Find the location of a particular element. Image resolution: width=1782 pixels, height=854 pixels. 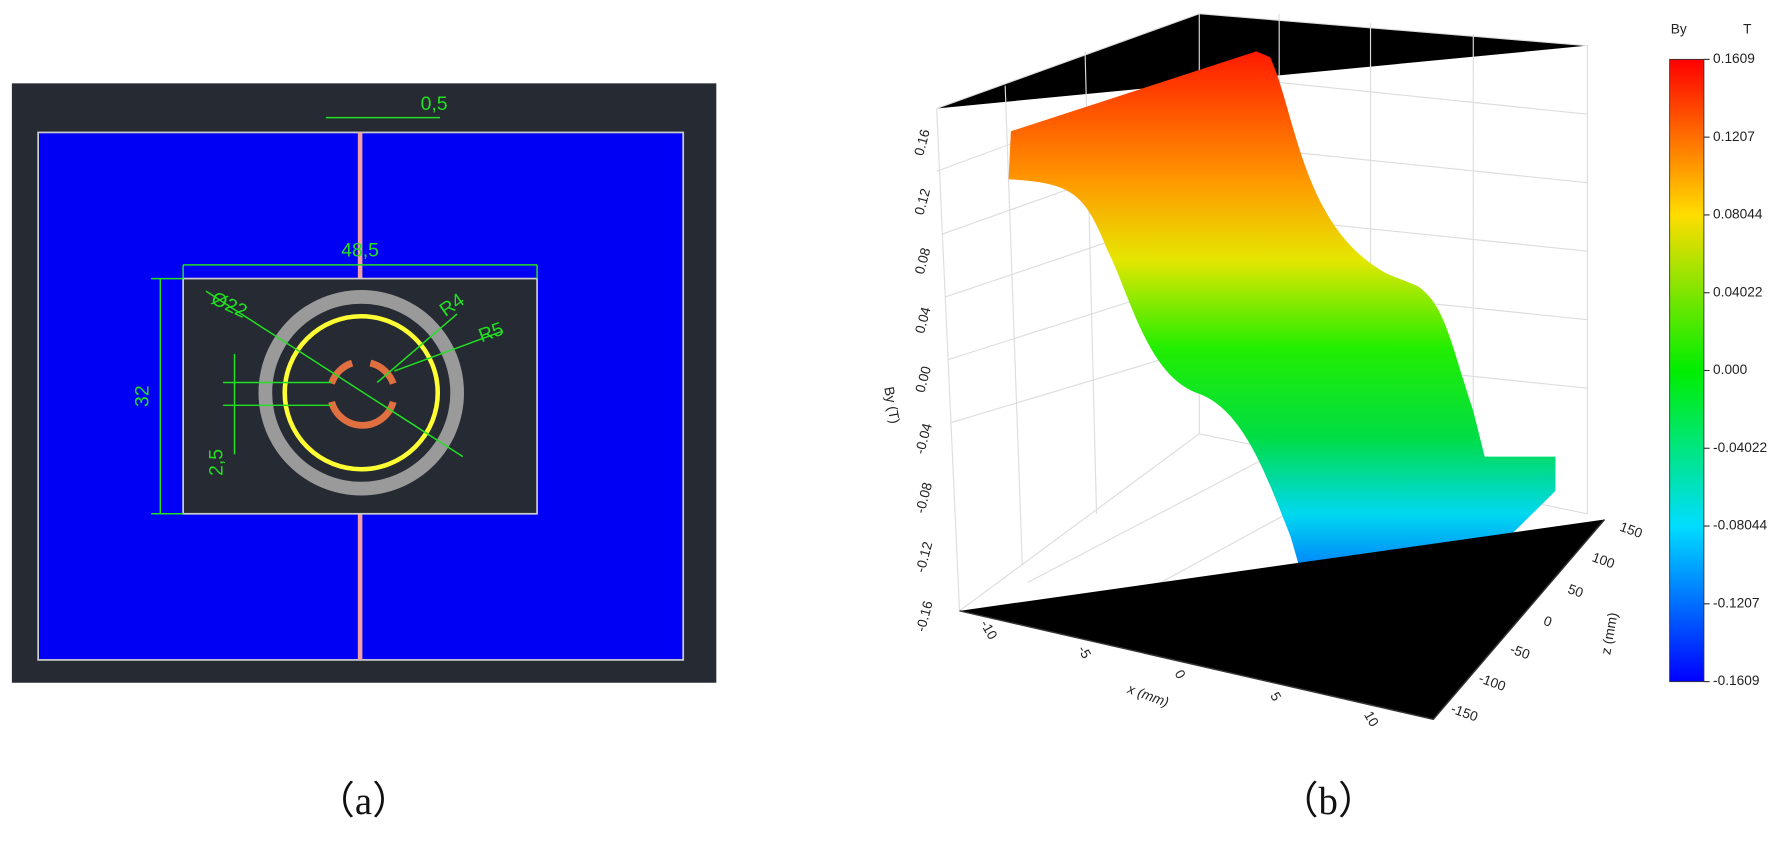

y-tick-label: 0.04 is located at coordinates (922, 320).